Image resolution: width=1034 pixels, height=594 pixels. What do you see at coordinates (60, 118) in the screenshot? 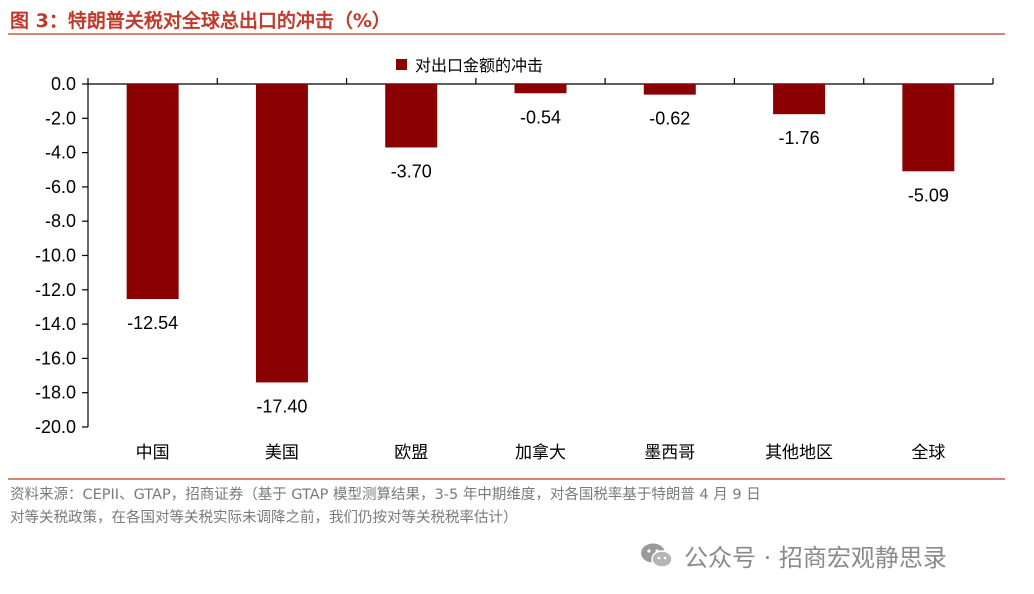
I see `y-tick-label: -2.0` at bounding box center [60, 118].